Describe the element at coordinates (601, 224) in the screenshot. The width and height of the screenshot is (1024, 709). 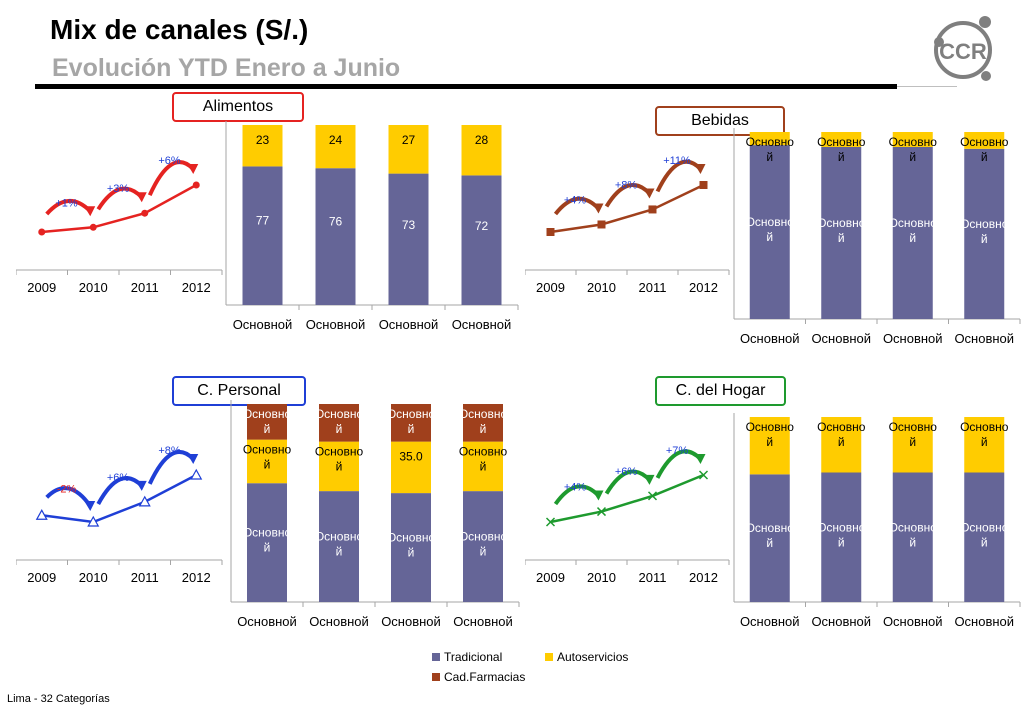
I see `data-point-2010` at that location.